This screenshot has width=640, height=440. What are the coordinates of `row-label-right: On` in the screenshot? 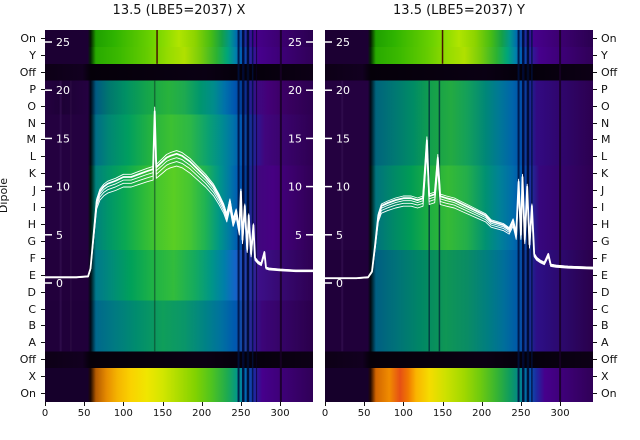 It's located at (609, 38).